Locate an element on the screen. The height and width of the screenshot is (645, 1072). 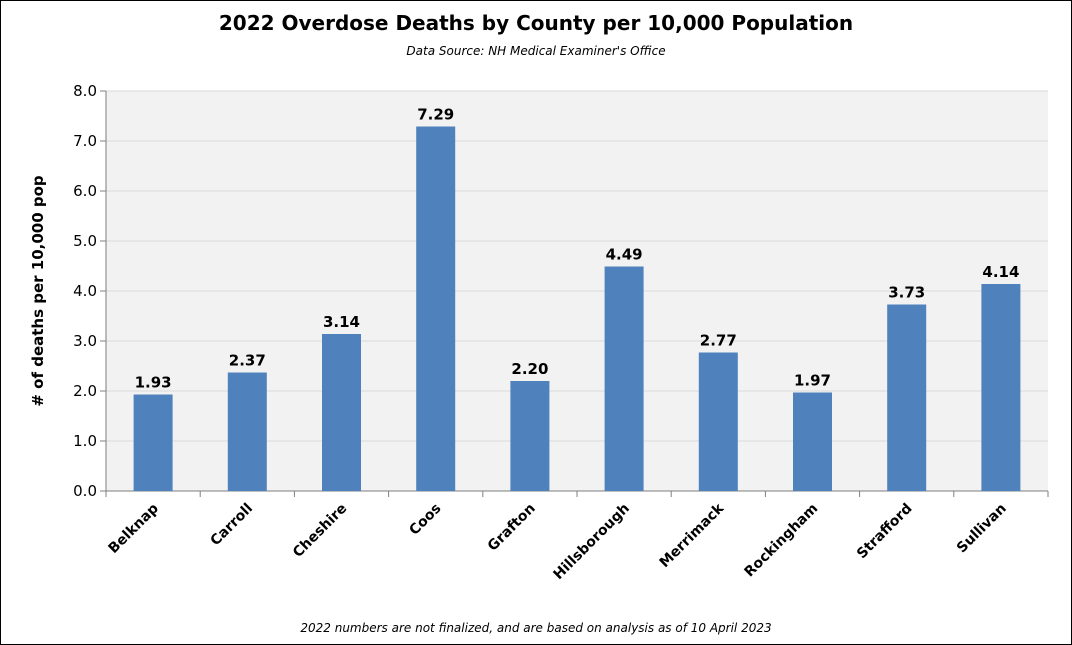
y-tick-label: 4.0 is located at coordinates (85, 291).